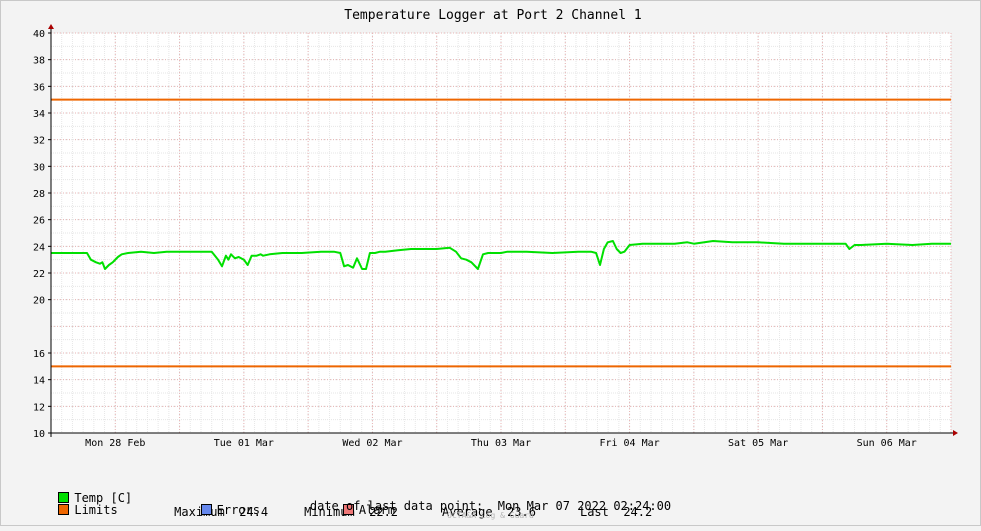 The height and width of the screenshot is (531, 981). I want to click on y-tick-label: 14, so click(39, 381).